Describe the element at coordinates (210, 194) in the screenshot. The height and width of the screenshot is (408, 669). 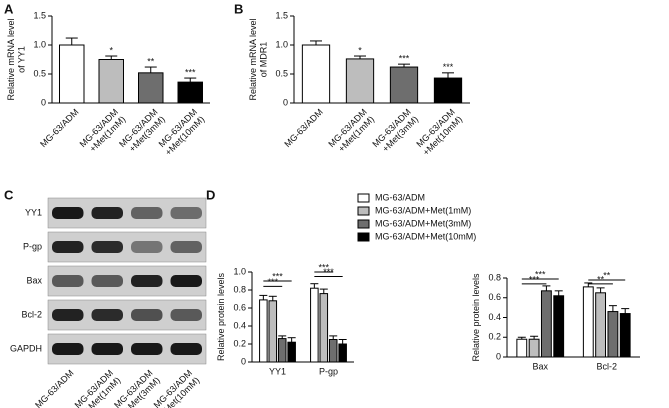
I see `panel-letter: D` at that location.